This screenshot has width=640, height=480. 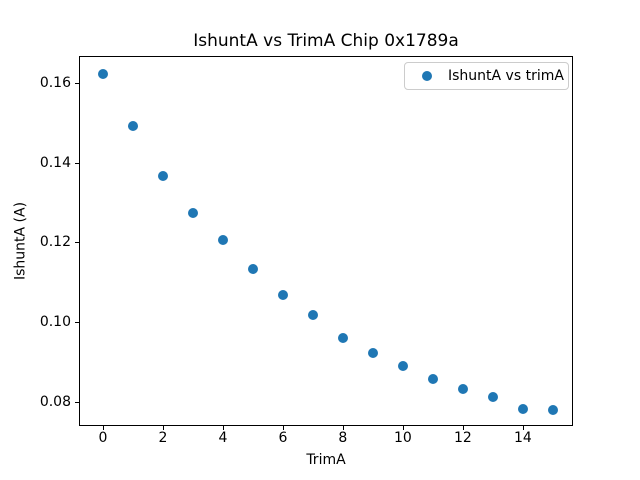 I want to click on x-tick-label: 8, so click(x=343, y=438).